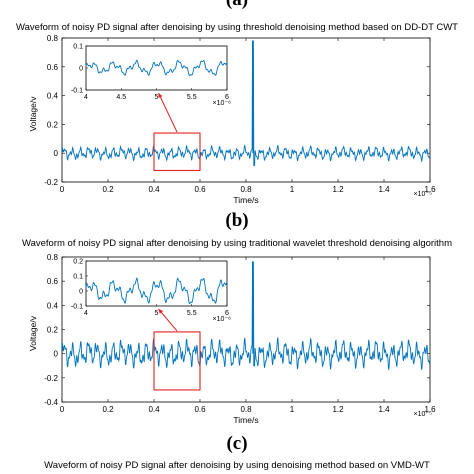  I want to click on panel-letter-b: (b), so click(237, 220).